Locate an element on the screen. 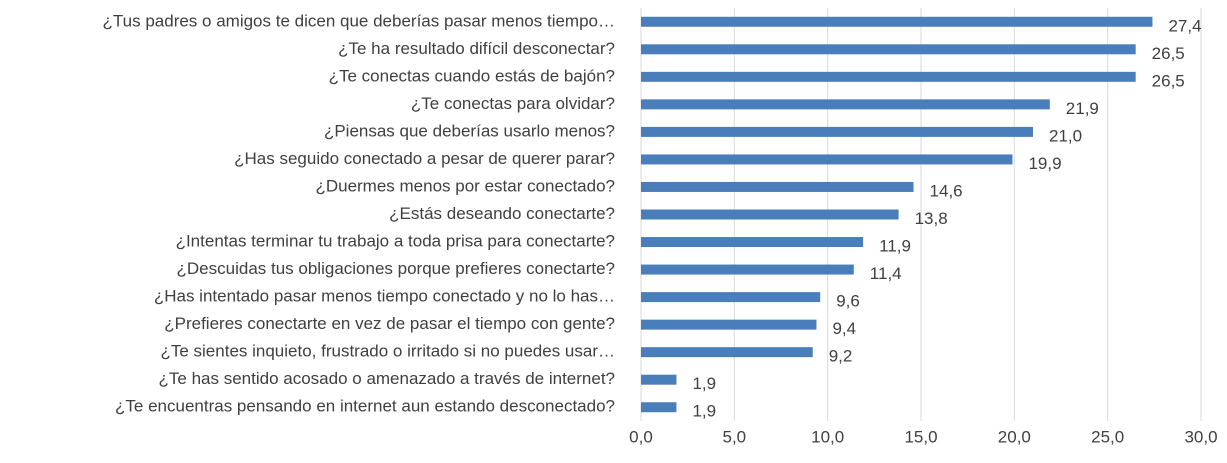  y-tick-label: ¿Piensas que deberías usarlo menos? is located at coordinates (469, 130).